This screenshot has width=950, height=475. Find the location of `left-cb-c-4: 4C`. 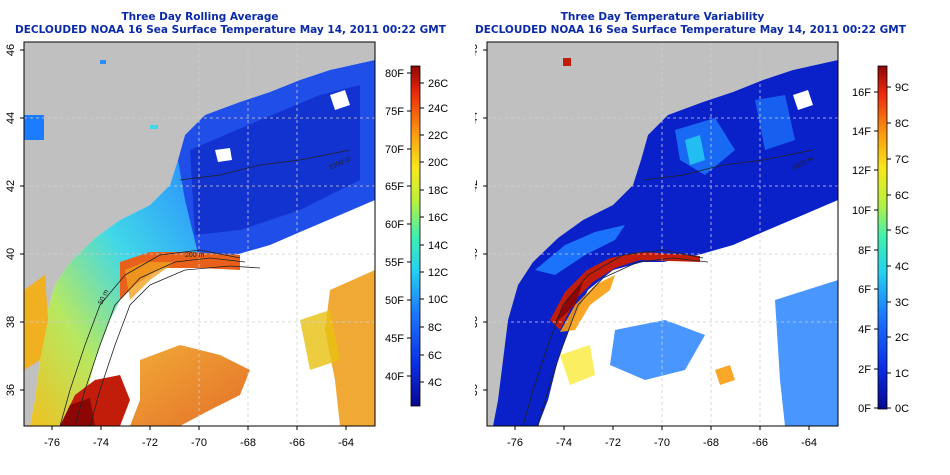

left-cb-c-4: 4C is located at coordinates (435, 383).